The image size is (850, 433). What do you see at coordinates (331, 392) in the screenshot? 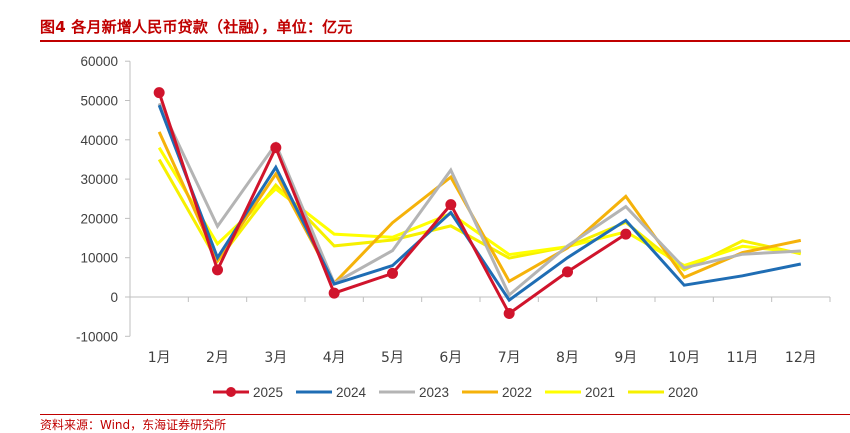
I see `legend-item-2024: 2024` at bounding box center [331, 392].